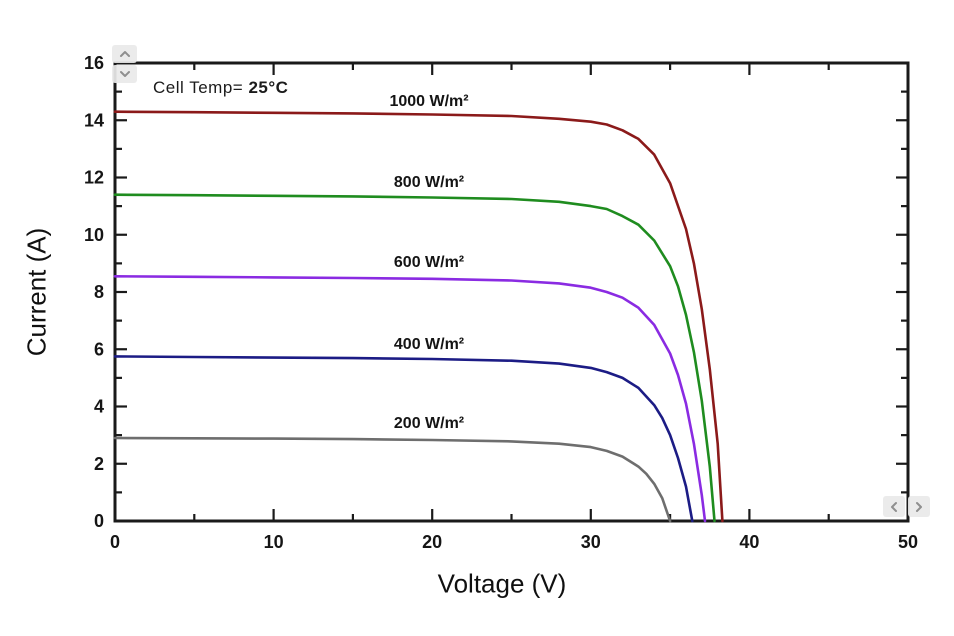  Describe the element at coordinates (99, 407) in the screenshot. I see `y-tick-label: 4` at that location.